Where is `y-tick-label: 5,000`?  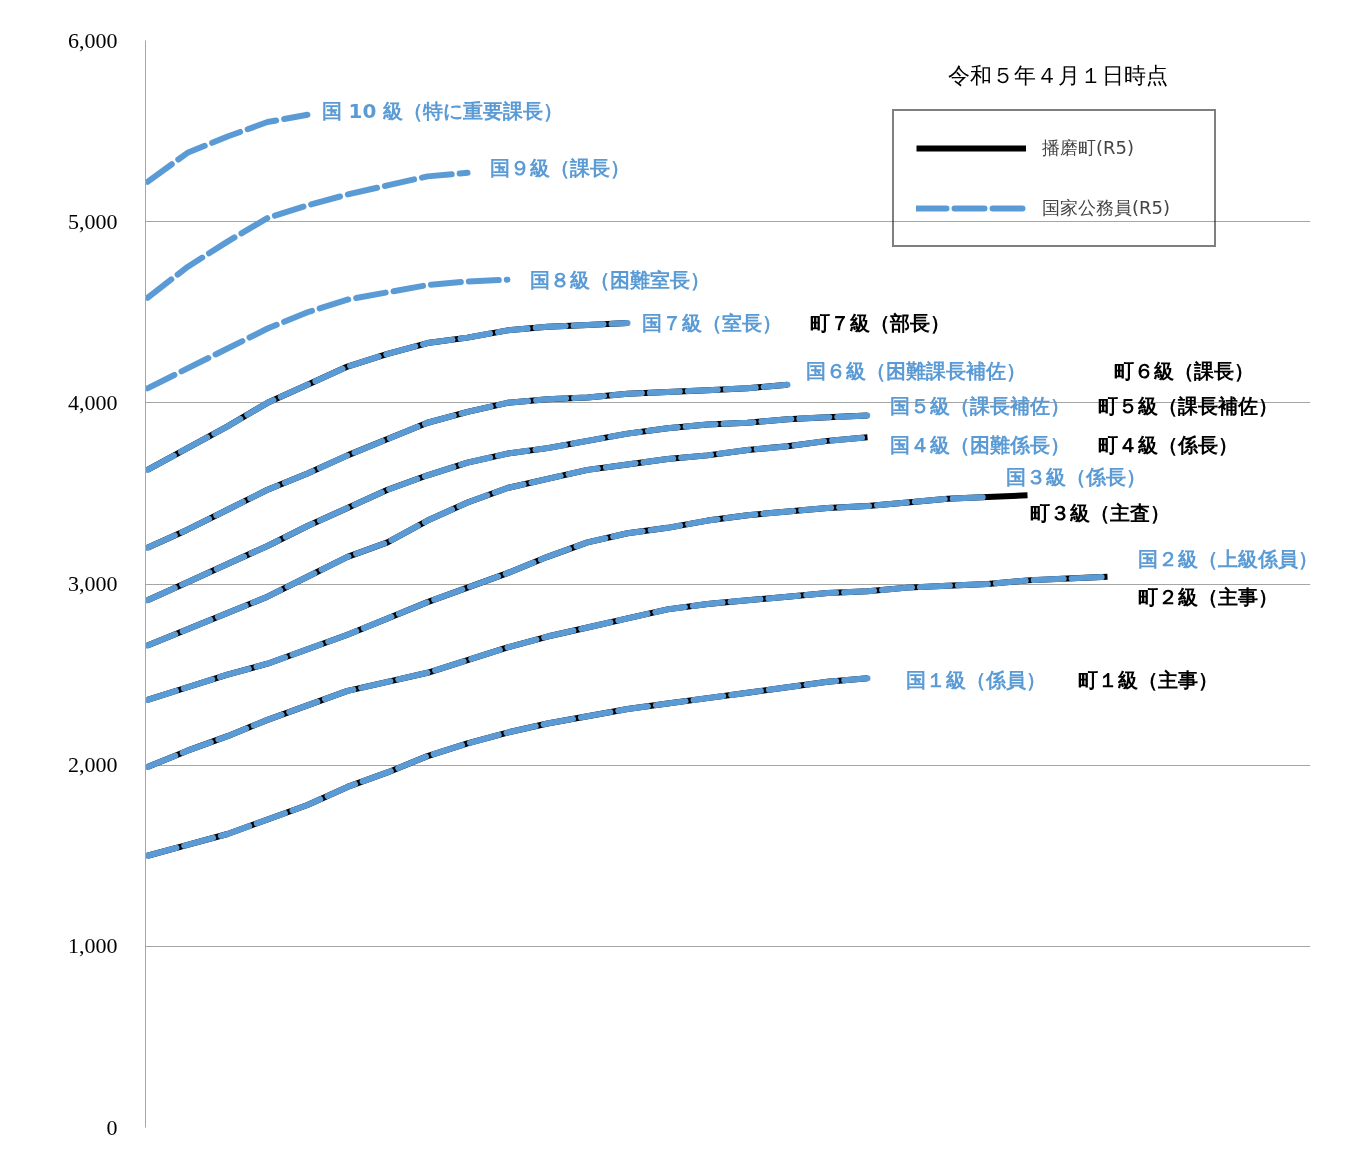
y-tick-label: 5,000 is located at coordinates (93, 221).